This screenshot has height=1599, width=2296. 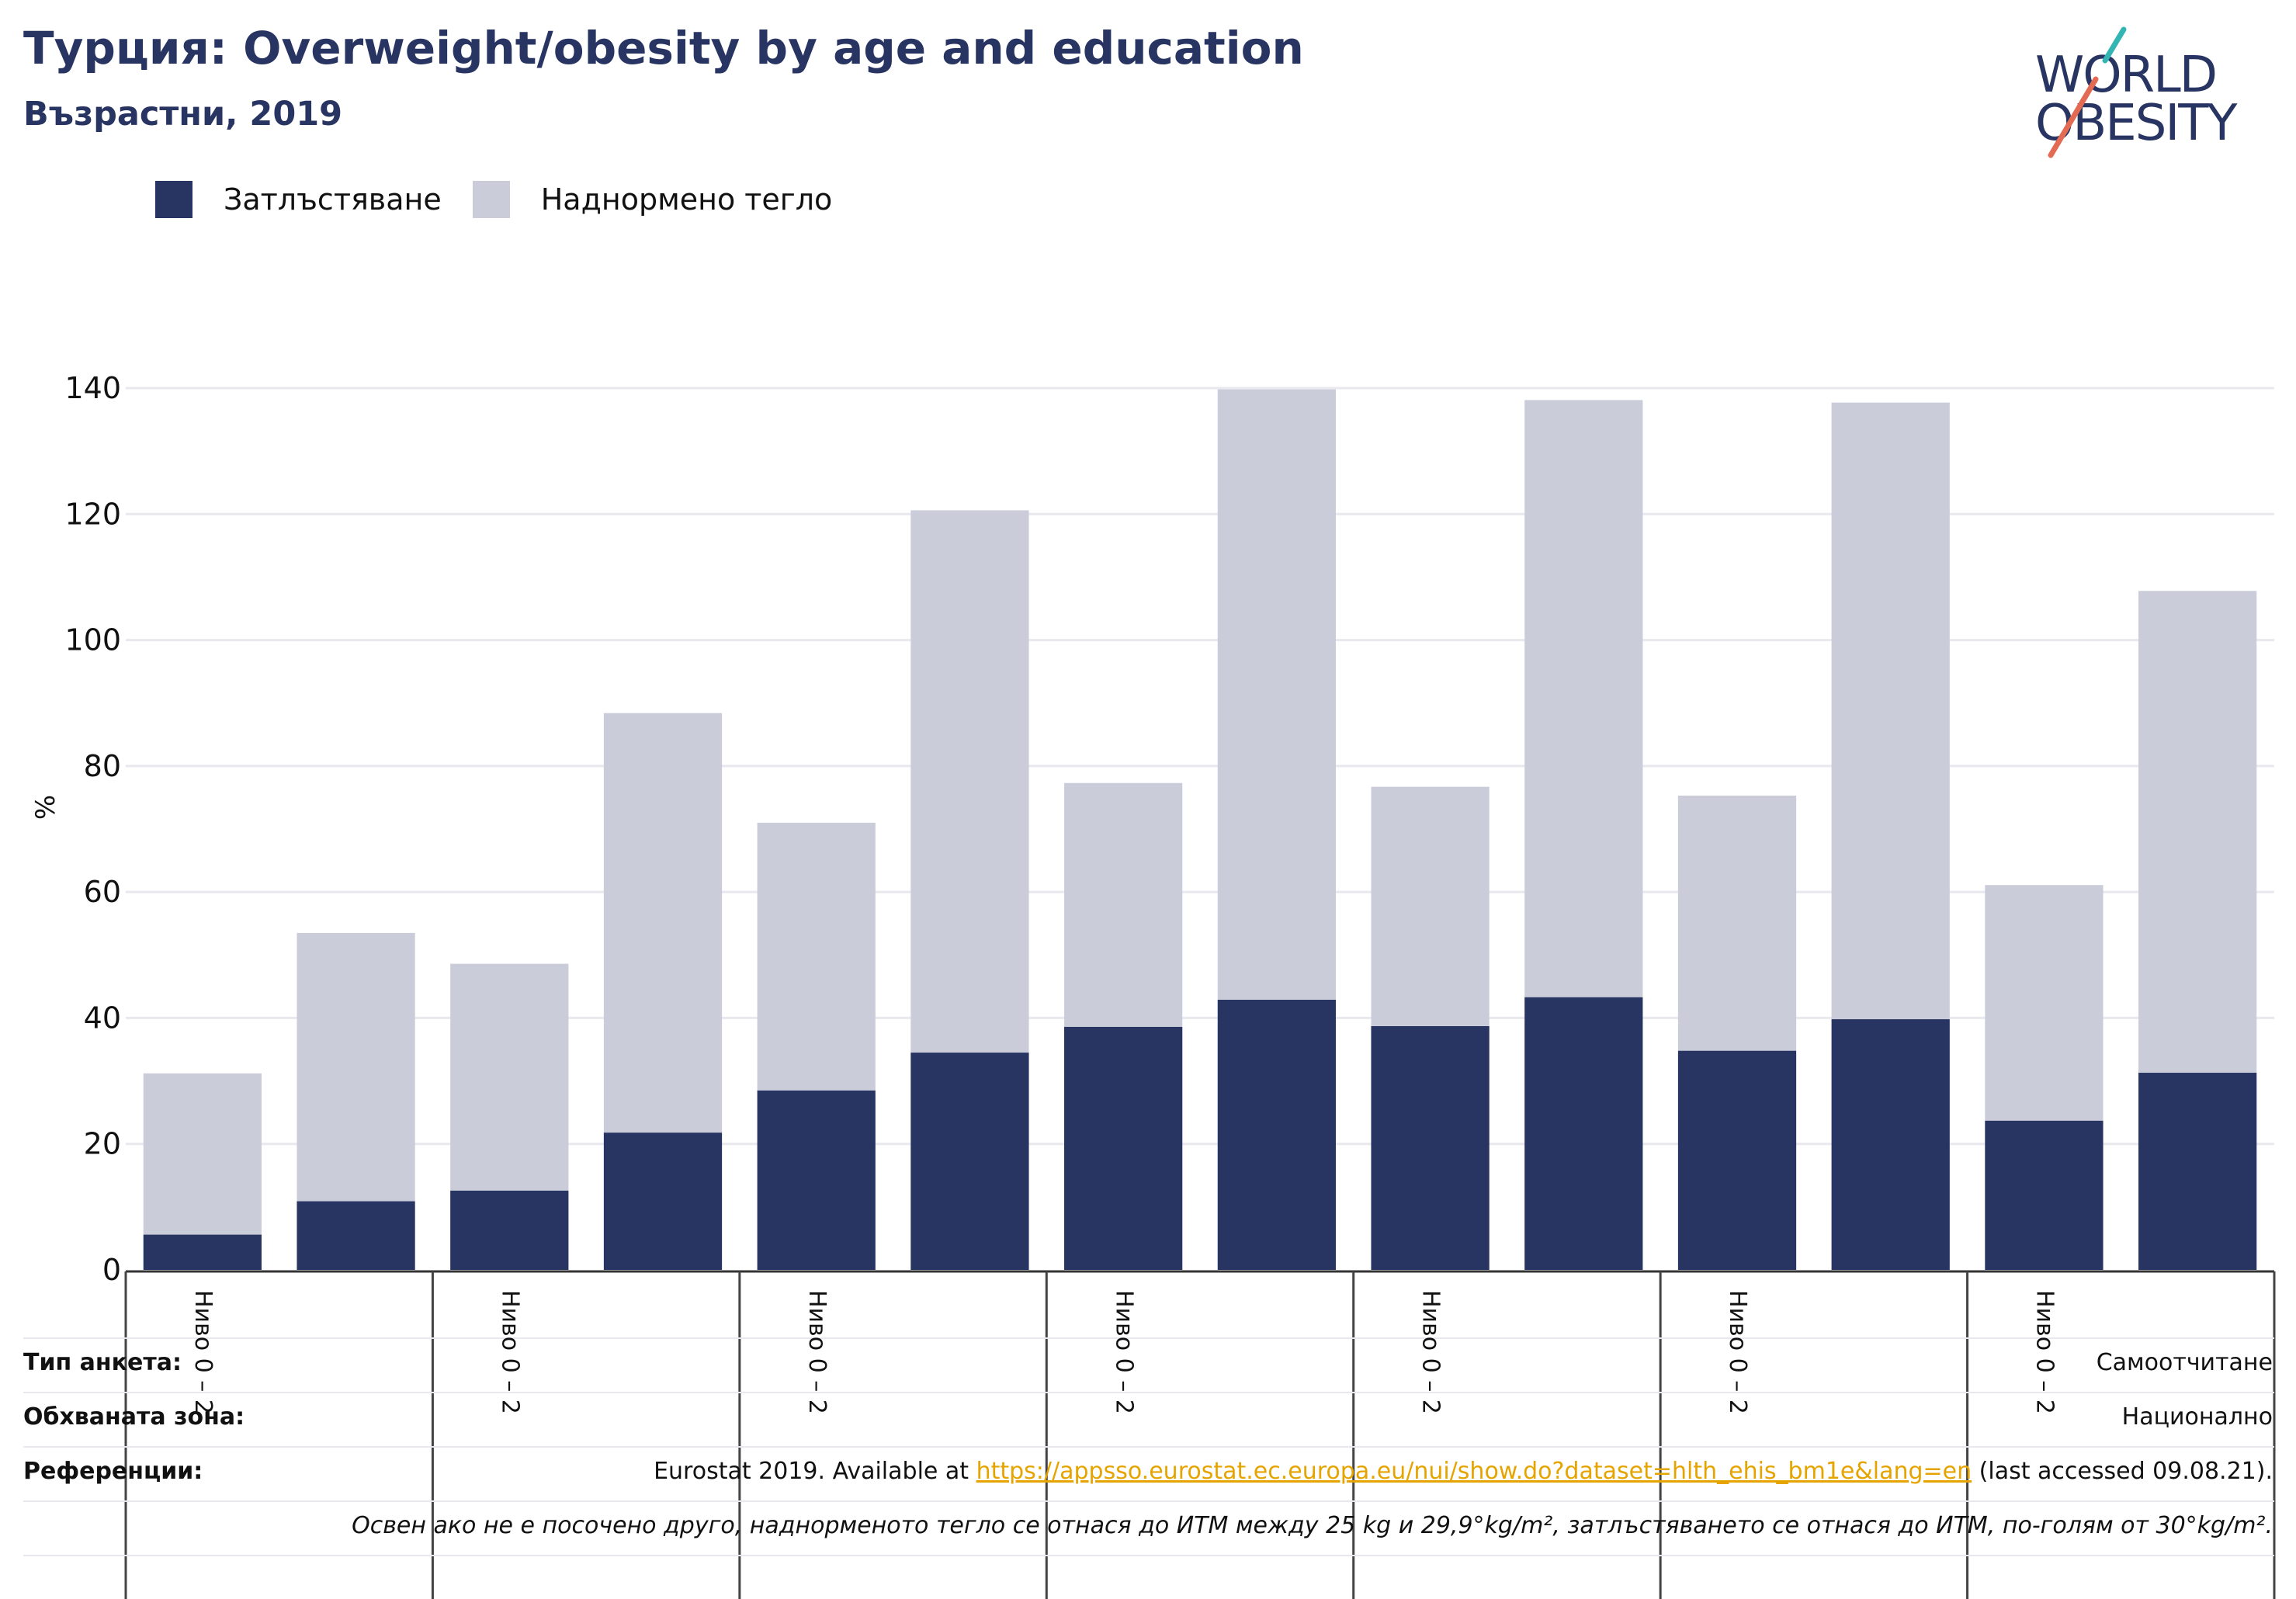 What do you see at coordinates (333, 199) in the screenshot?
I see `legend-label-obesity: Затлъстяване` at bounding box center [333, 199].